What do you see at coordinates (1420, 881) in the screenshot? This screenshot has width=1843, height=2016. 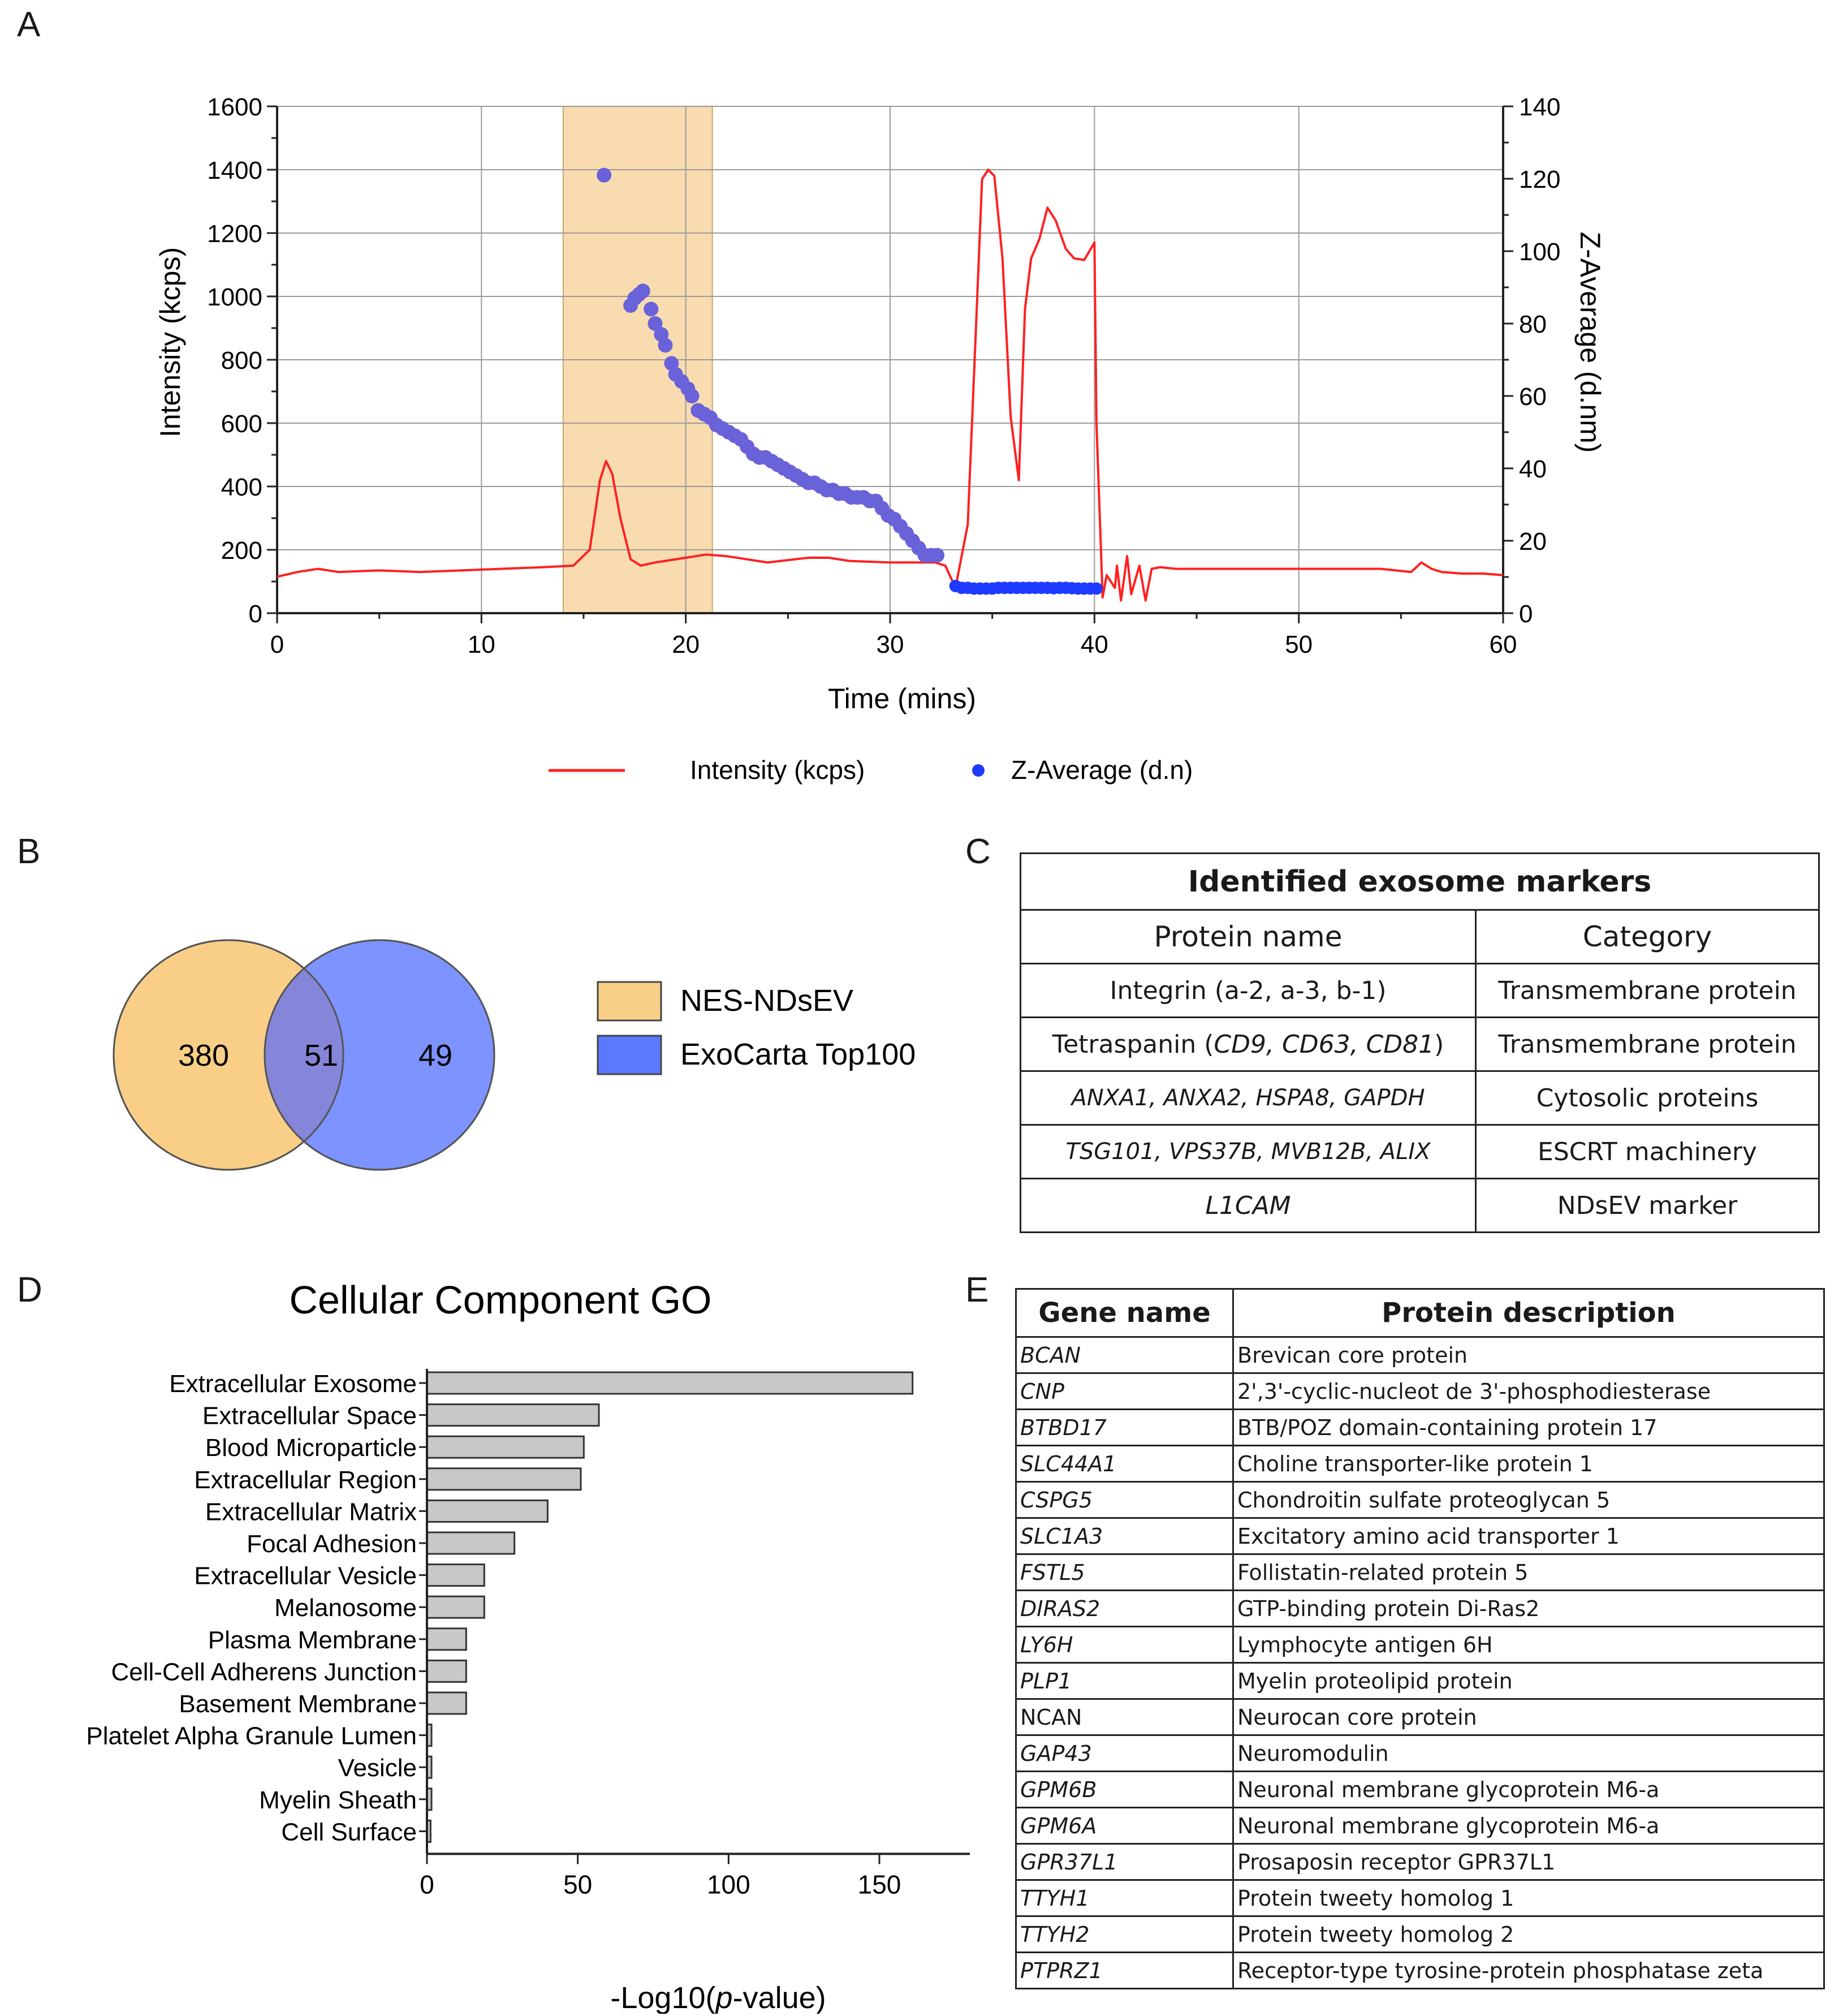 I see `table-title: Identified exosome markers` at bounding box center [1420, 881].